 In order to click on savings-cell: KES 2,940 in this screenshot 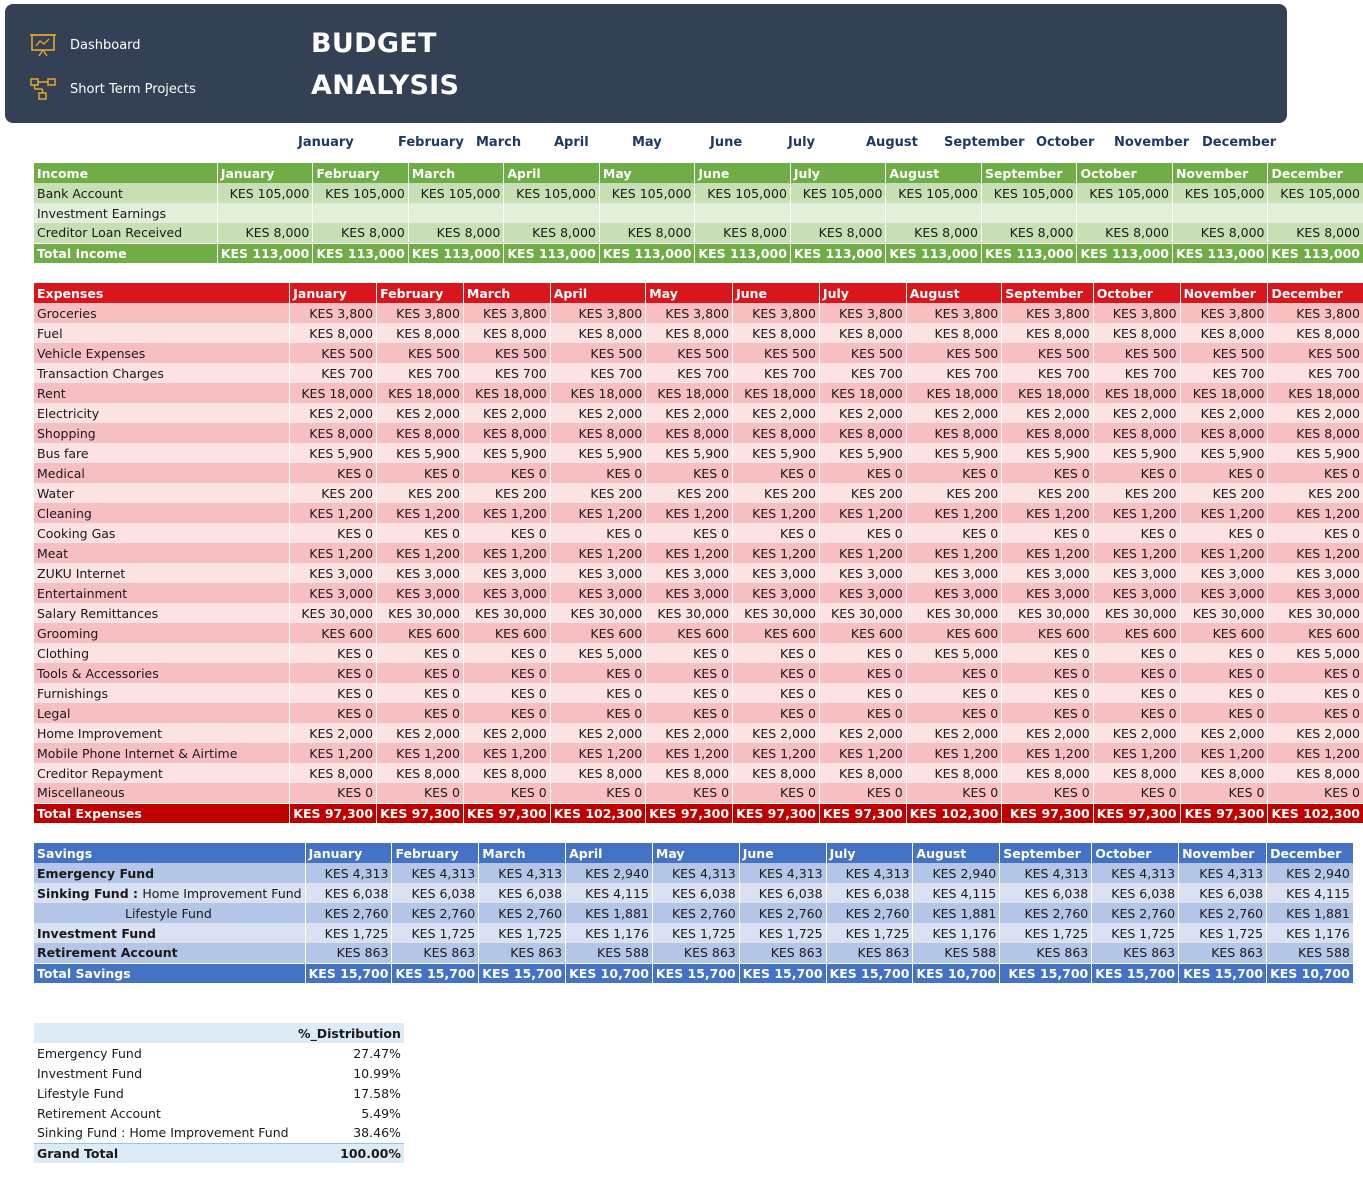, I will do `click(609, 873)`.